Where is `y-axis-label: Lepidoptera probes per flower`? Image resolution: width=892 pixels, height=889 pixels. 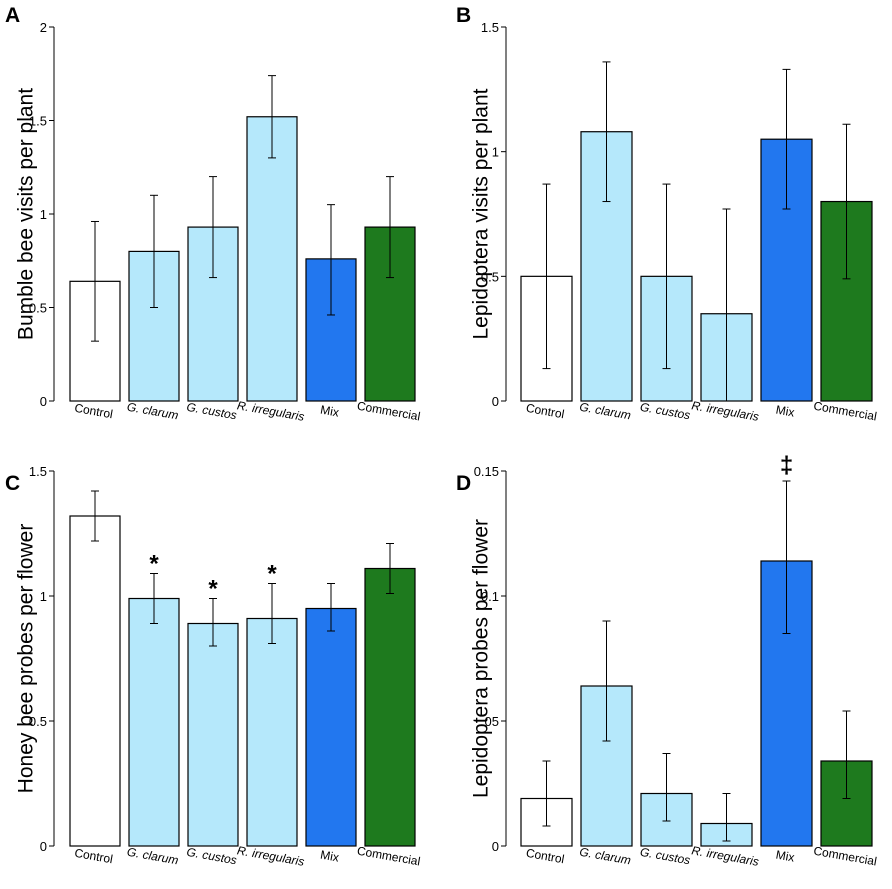
y-axis-label: Lepidoptera probes per flower is located at coordinates (481, 658).